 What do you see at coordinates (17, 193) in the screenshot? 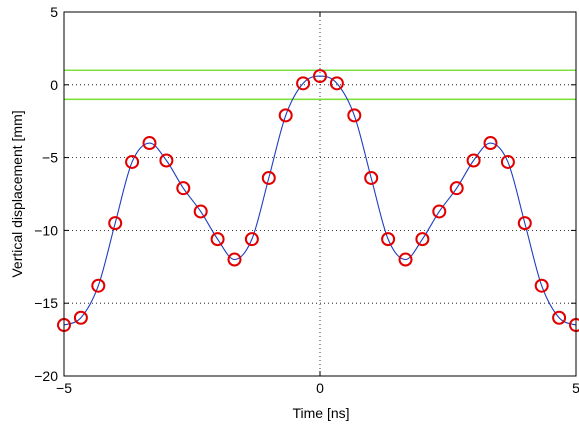
I see `y-axis-label: Vertical displacement [mm]` at bounding box center [17, 193].